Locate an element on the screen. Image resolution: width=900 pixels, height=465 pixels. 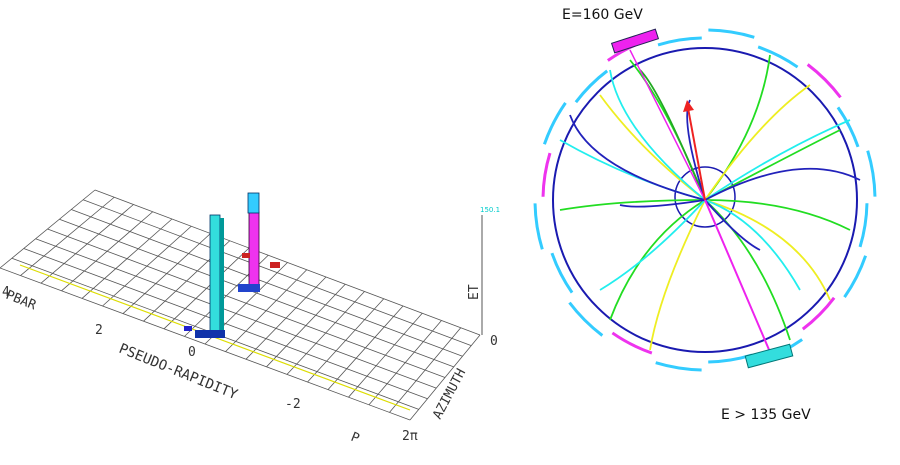
azimuth-tick: 0 is located at coordinates (494, 341).